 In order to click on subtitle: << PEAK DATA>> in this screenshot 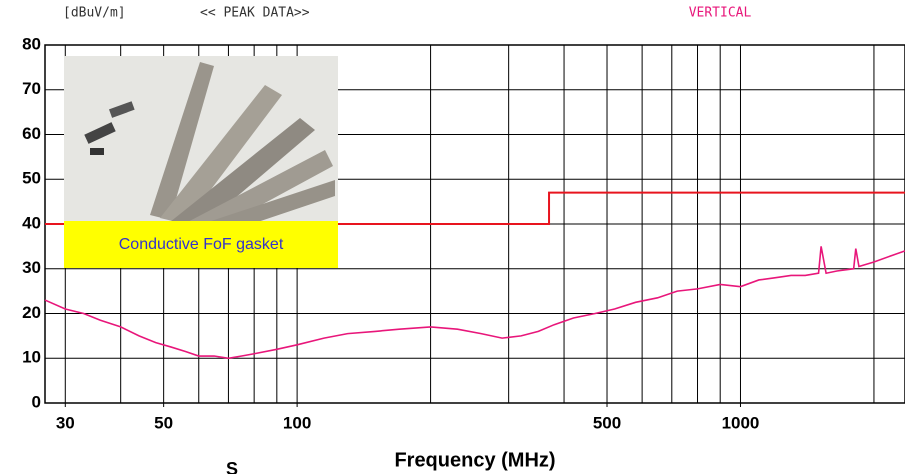, I will do `click(255, 13)`.